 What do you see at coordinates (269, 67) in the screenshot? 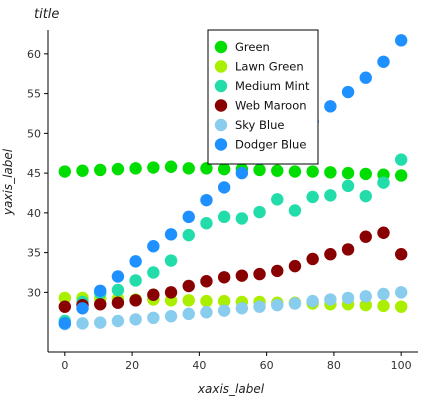
I see `legend-label-lawn-green: Lawn Green` at bounding box center [269, 67].